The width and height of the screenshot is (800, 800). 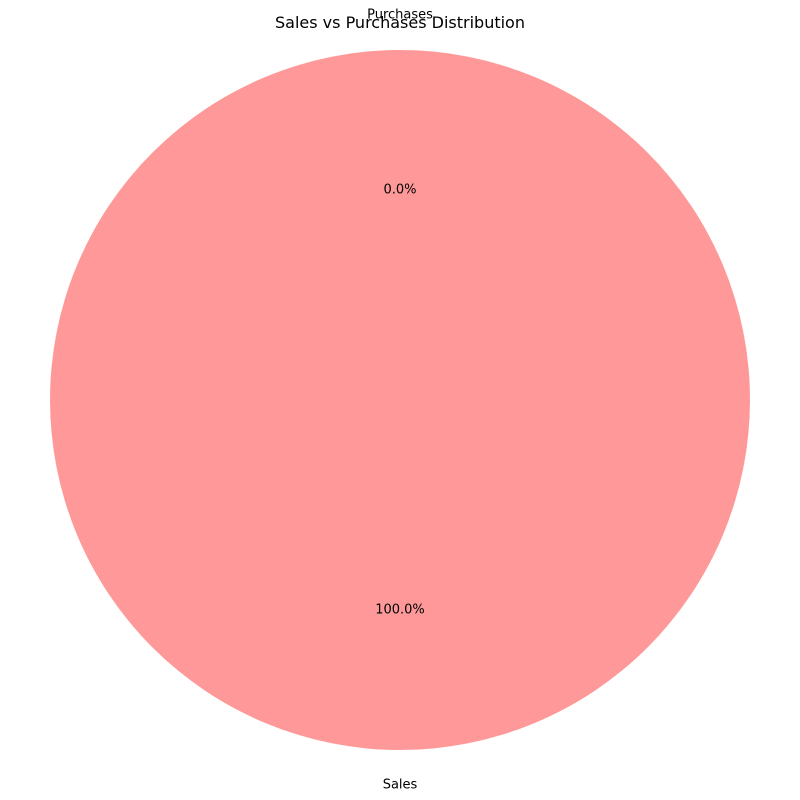 What do you see at coordinates (400, 610) in the screenshot?
I see `slice-percent-sales: 100.0%` at bounding box center [400, 610].